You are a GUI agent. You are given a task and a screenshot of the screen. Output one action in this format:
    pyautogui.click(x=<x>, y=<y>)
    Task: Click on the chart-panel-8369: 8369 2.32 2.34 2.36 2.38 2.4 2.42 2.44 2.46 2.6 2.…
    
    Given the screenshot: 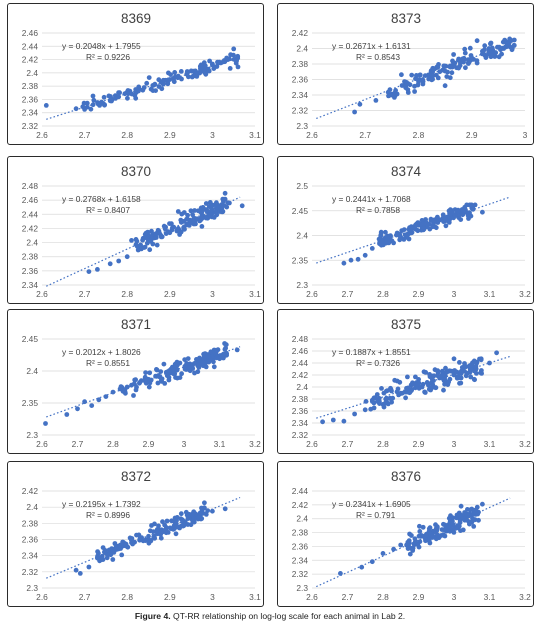 What is the action you would take?
    pyautogui.click(x=135, y=74)
    